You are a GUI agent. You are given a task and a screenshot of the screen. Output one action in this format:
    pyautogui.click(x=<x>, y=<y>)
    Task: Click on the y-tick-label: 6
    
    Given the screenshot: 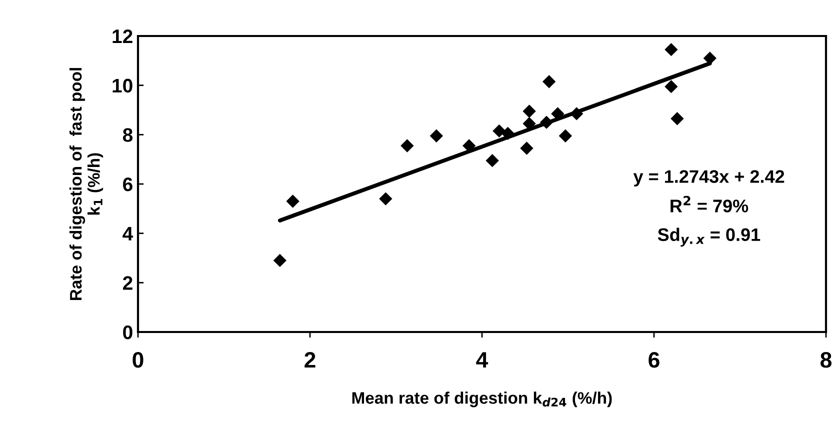 What is the action you would take?
    pyautogui.click(x=127, y=184)
    